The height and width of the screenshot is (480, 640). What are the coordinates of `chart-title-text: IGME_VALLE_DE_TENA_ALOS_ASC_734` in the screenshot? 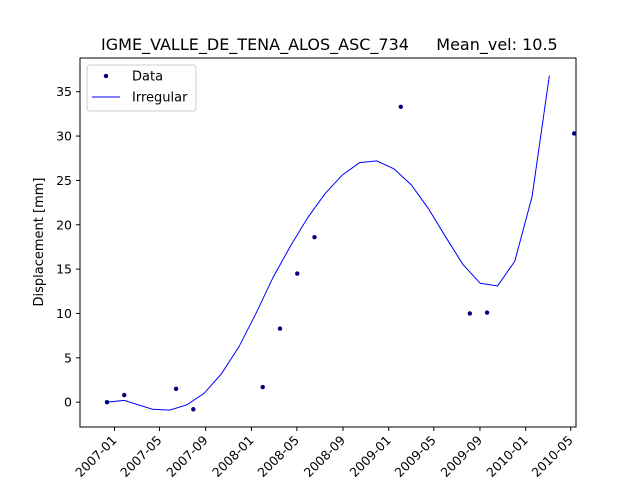 It's located at (255, 45).